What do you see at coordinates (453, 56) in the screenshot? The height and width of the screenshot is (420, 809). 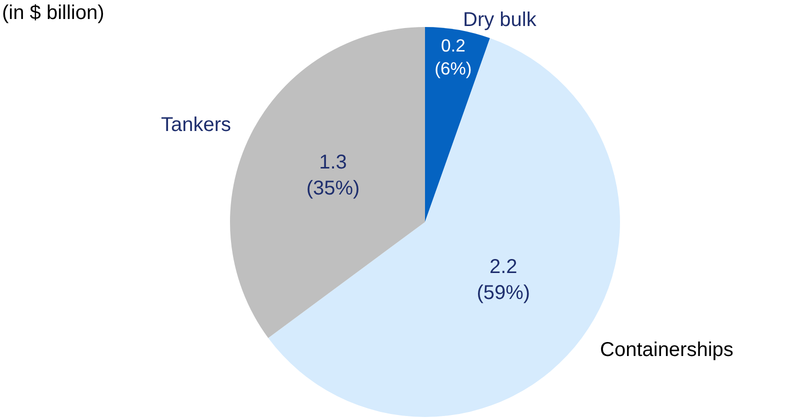 I see `data-label: 0.2 (6%)` at bounding box center [453, 56].